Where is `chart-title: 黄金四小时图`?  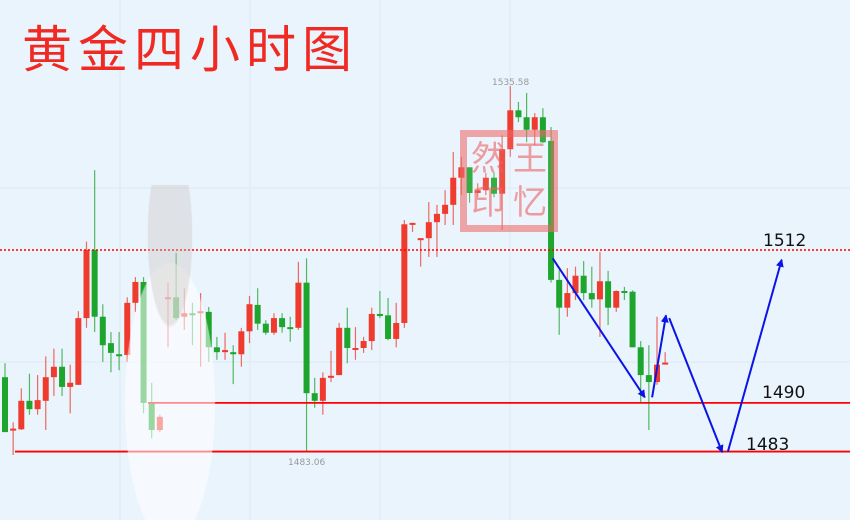
chart-title: 黄金四小时图 is located at coordinates (190, 50).